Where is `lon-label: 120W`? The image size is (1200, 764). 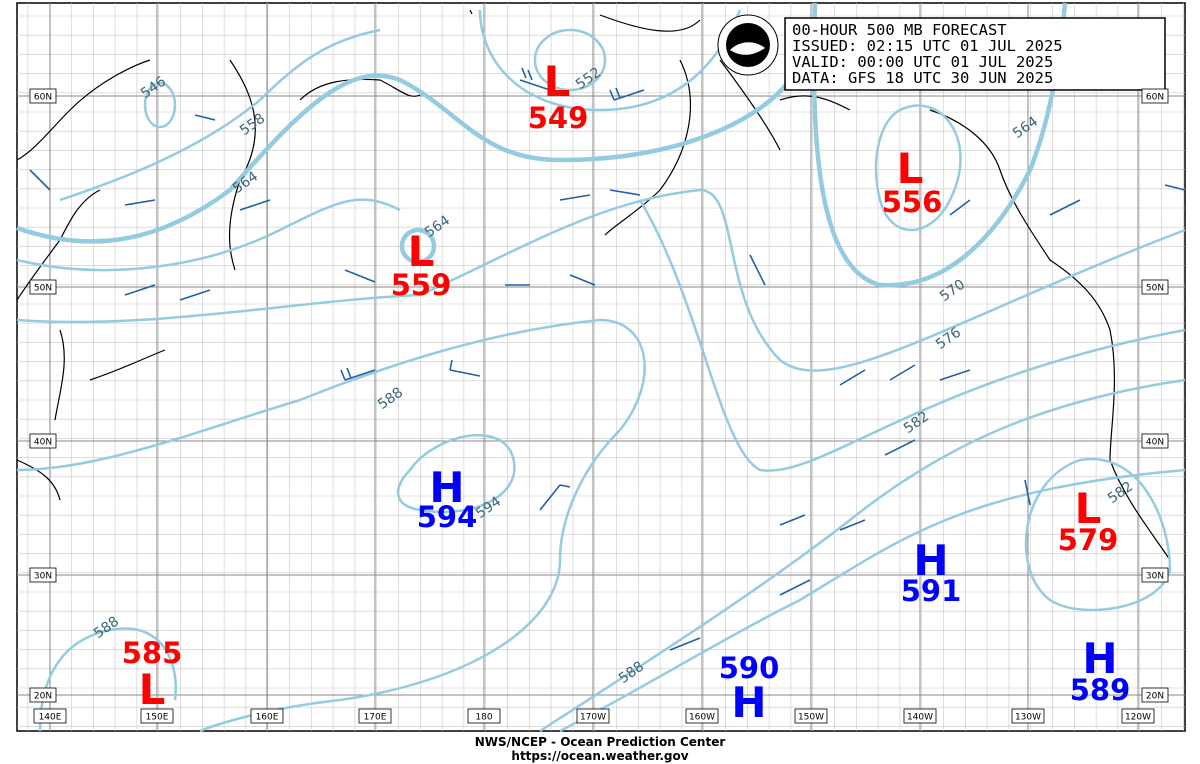 lon-label: 120W is located at coordinates (1138, 718).